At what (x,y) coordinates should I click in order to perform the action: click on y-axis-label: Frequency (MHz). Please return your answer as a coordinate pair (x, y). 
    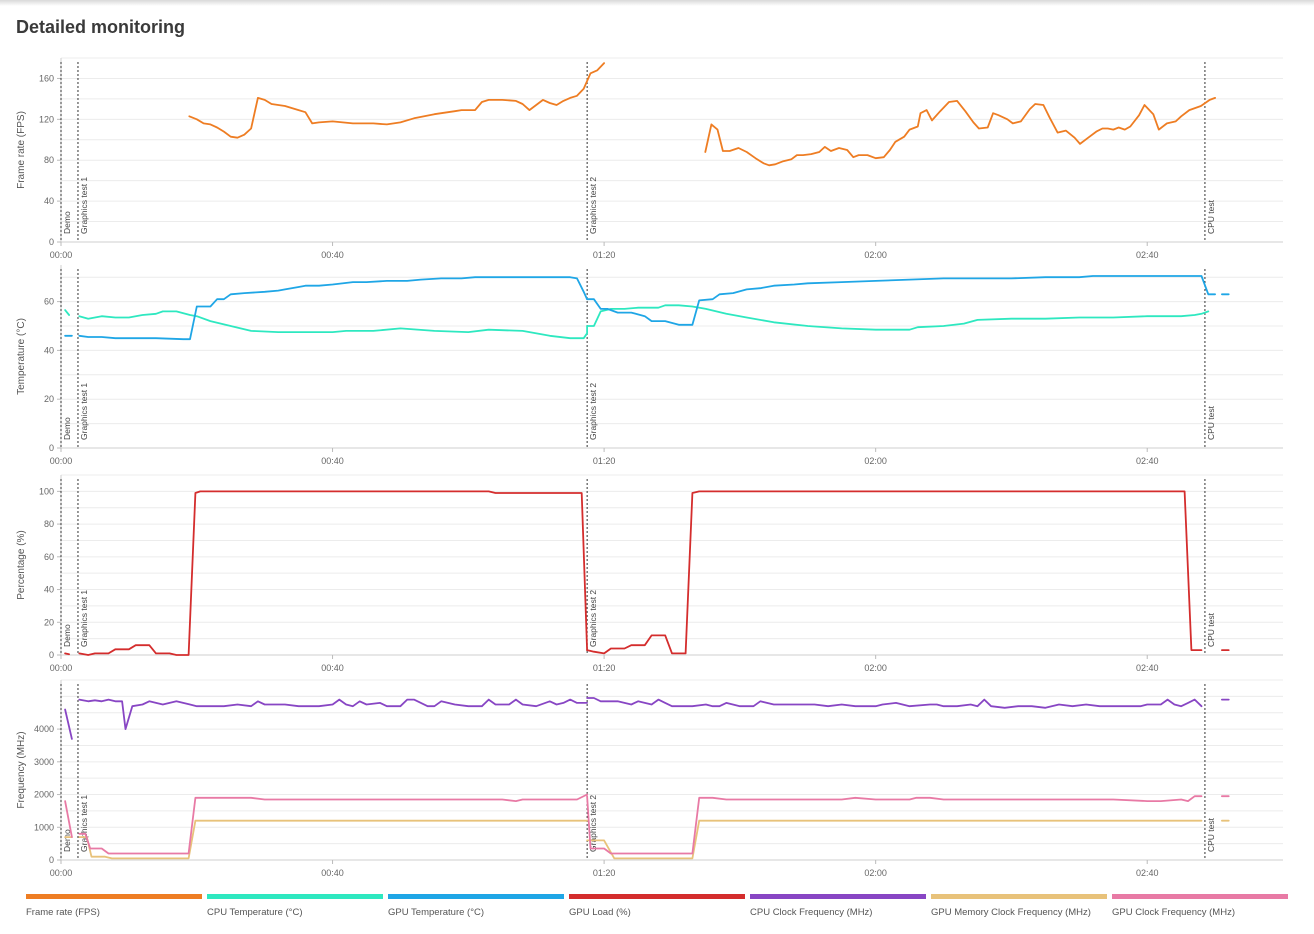
    Looking at the image, I should click on (21, 769).